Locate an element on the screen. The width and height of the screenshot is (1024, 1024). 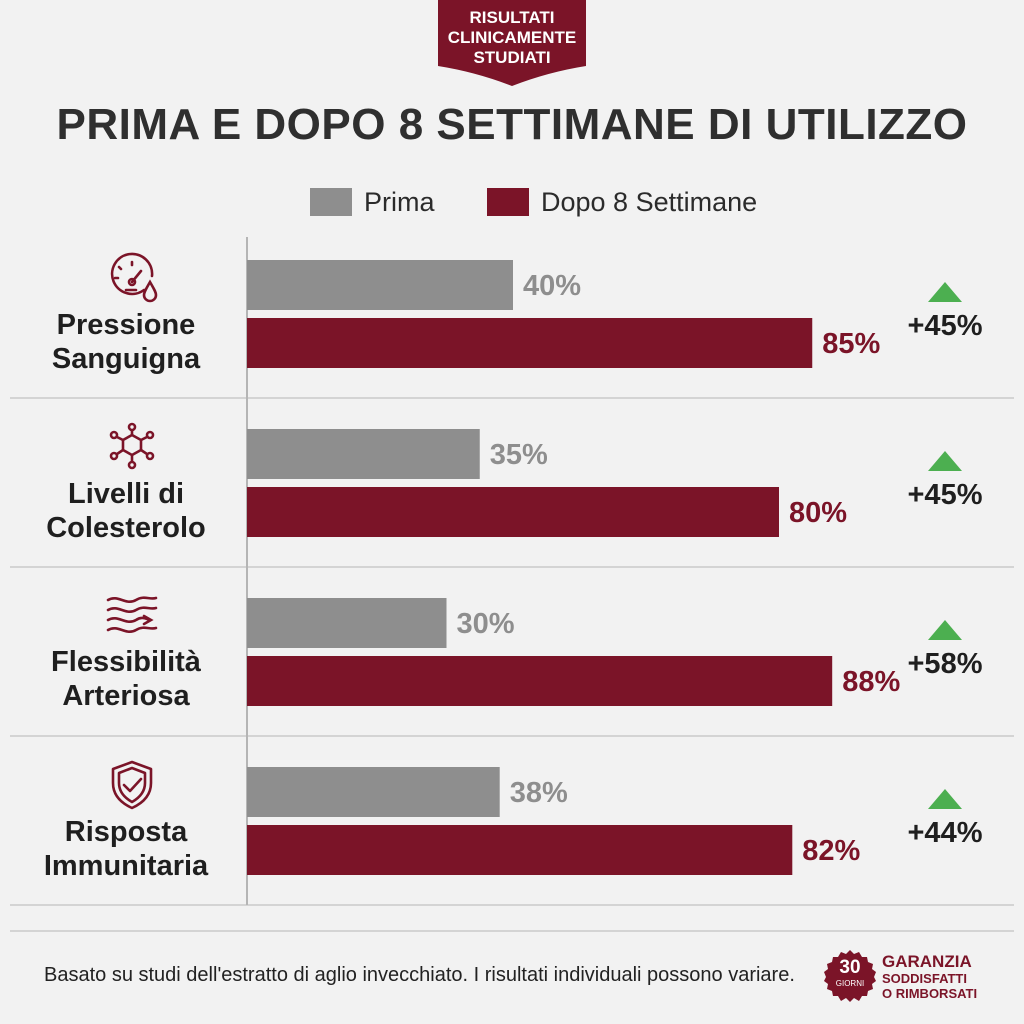
guarantee-seal-icon is located at coordinates (850, 976).